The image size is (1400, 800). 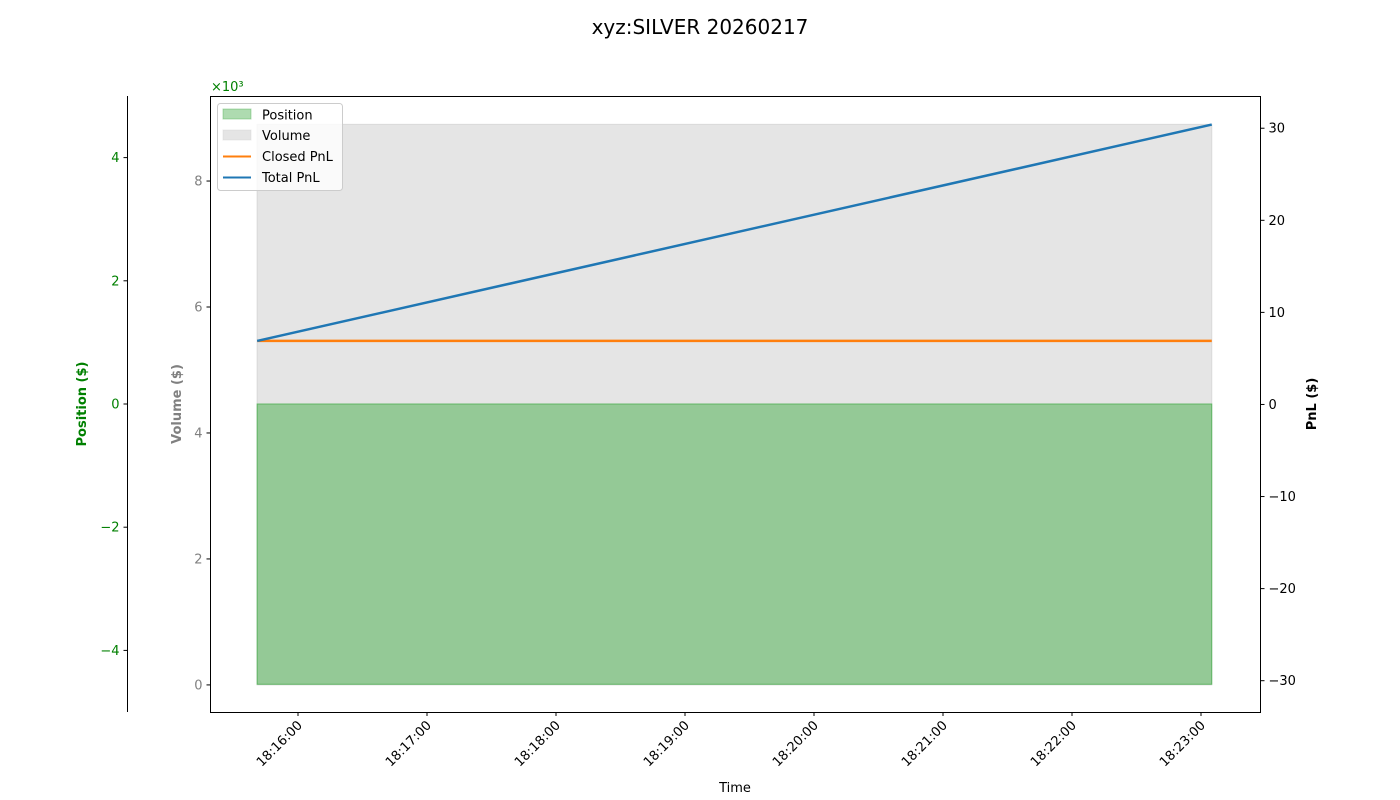 I want to click on tick-label: −2, so click(x=109, y=528).